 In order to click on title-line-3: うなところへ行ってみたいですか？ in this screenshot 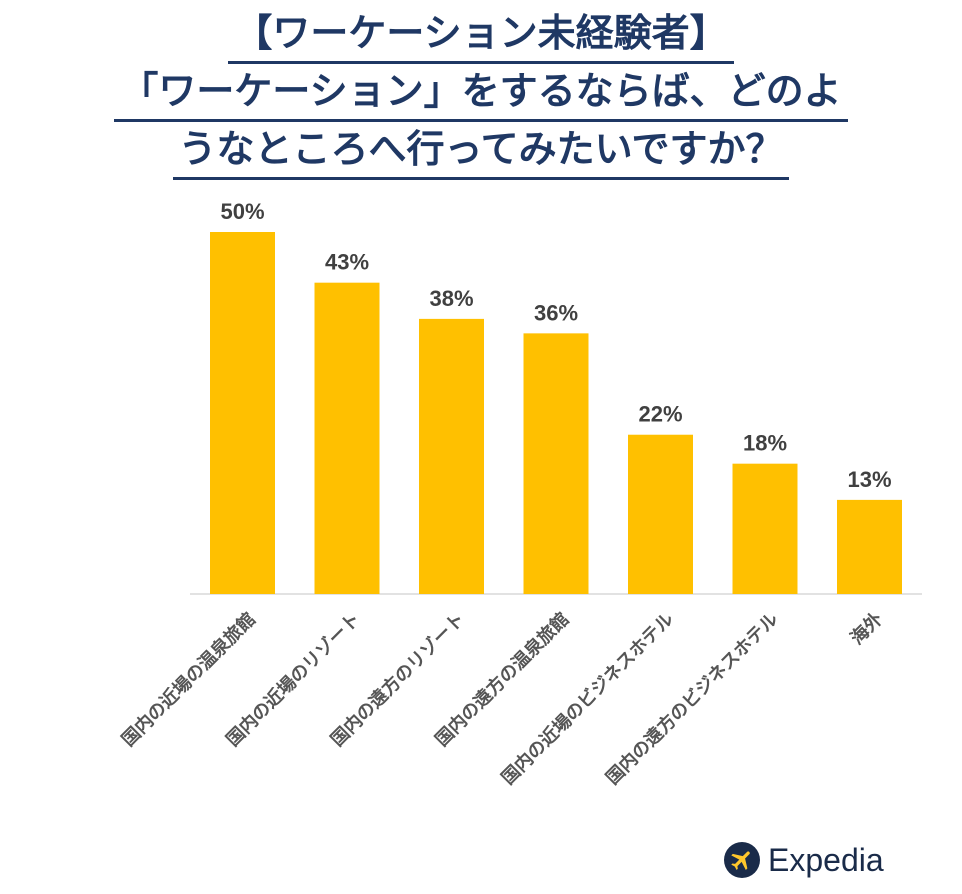, I will do `click(481, 151)`.